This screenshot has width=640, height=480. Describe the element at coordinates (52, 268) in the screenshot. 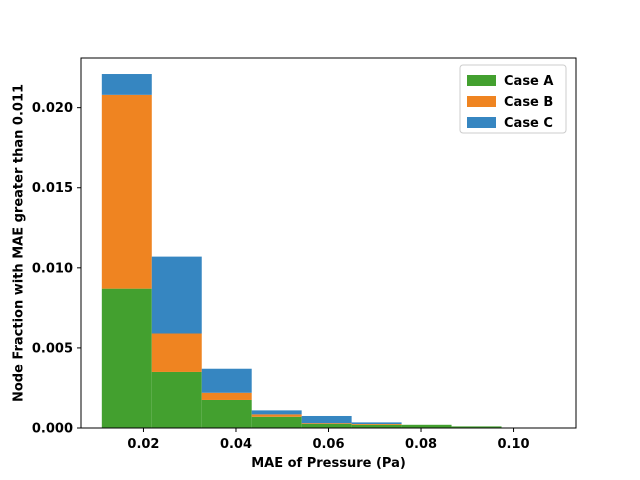

I see `y-tick-label: 0.010` at that location.